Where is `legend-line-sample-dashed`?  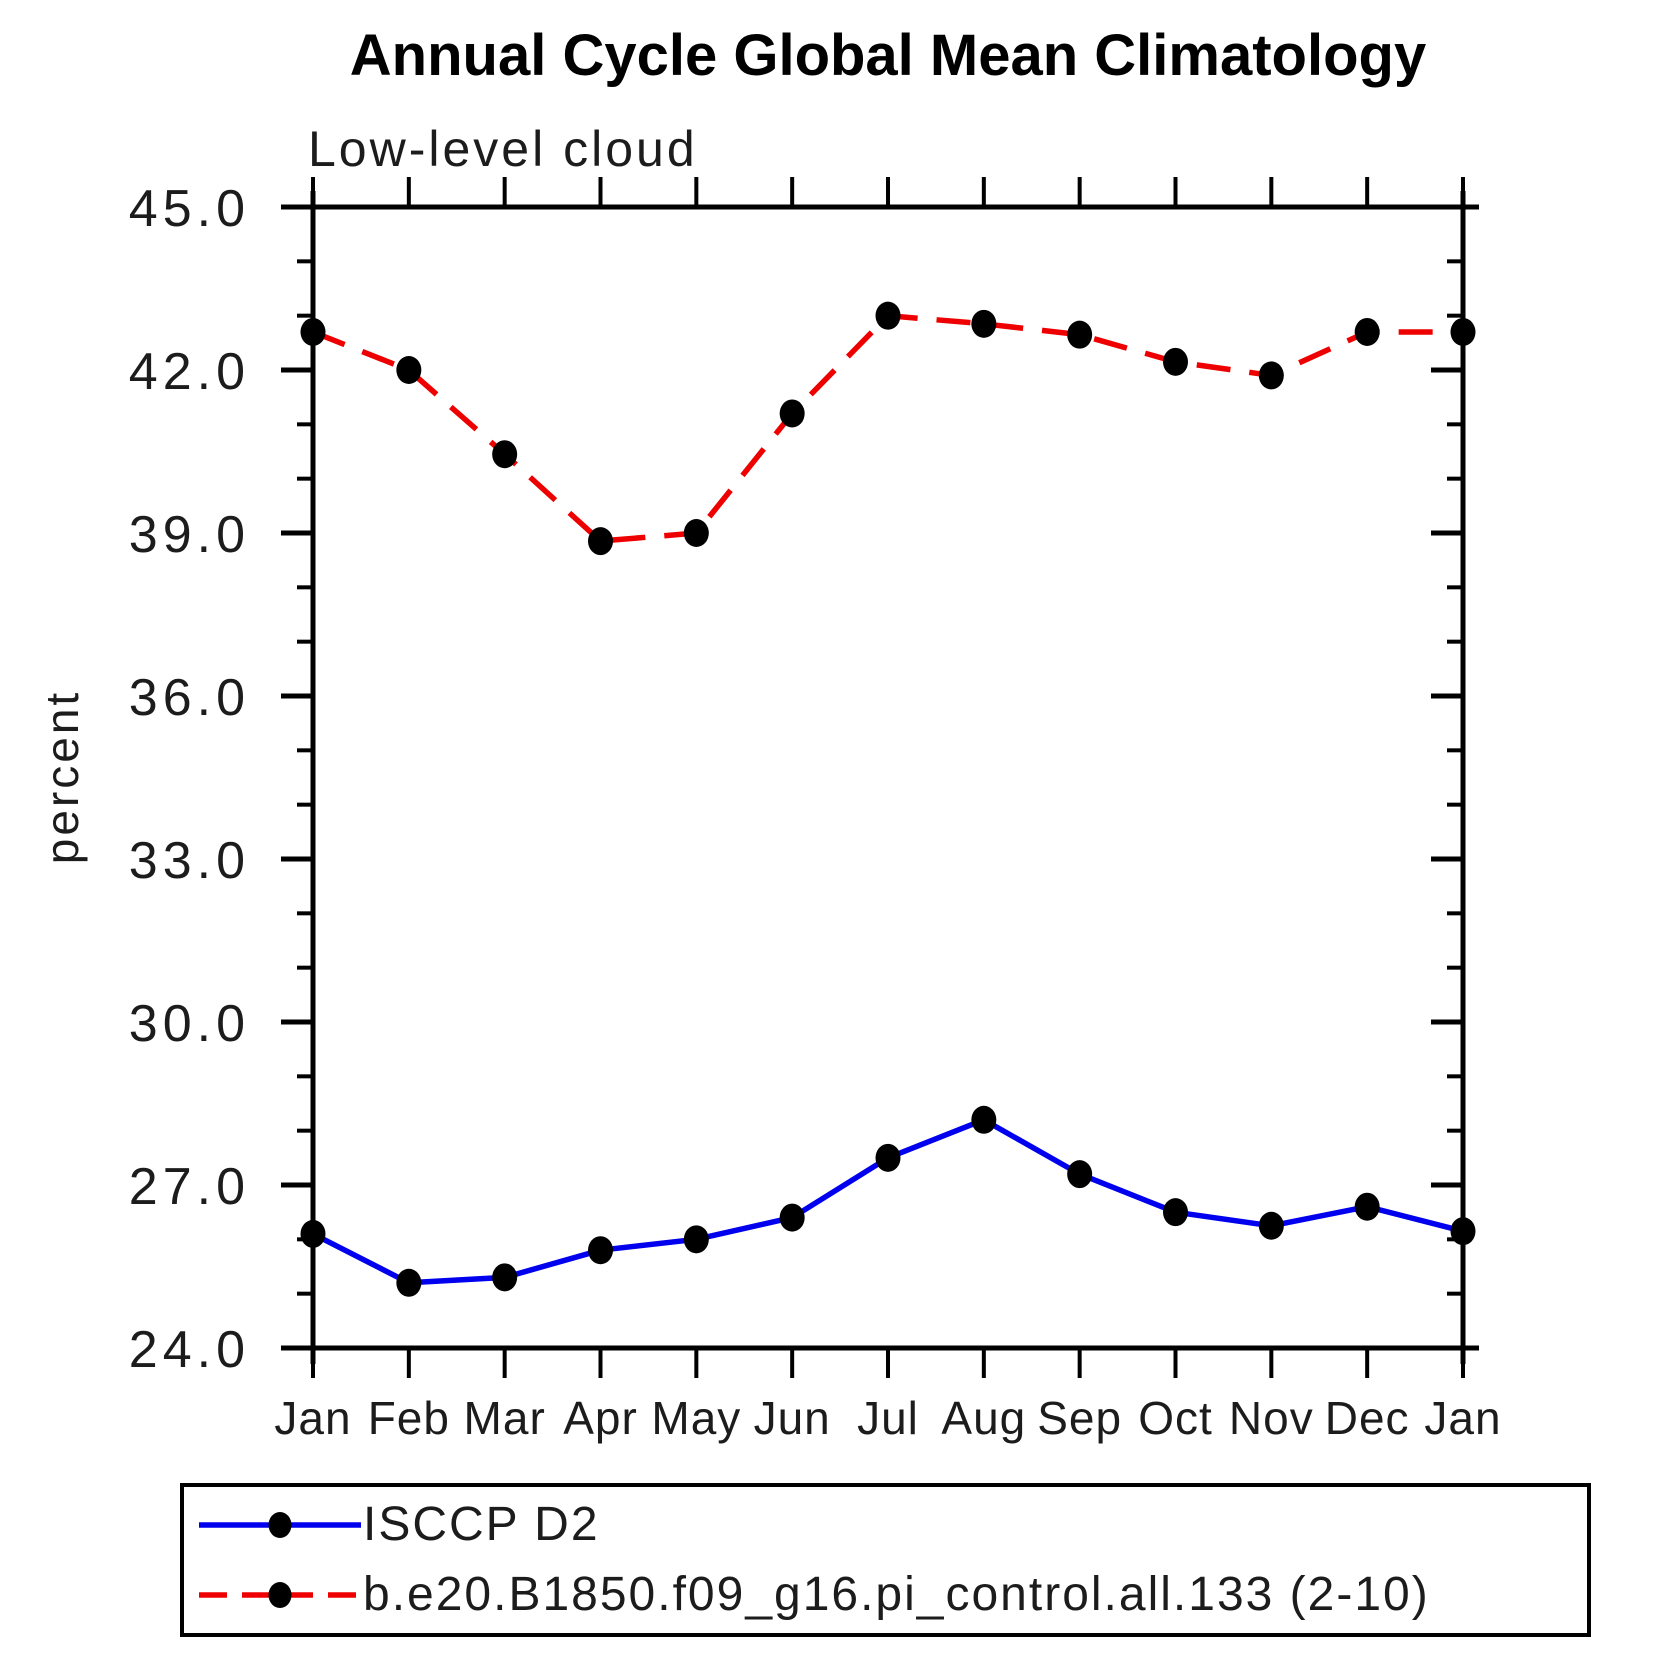
legend-line-sample-dashed is located at coordinates (280, 1595).